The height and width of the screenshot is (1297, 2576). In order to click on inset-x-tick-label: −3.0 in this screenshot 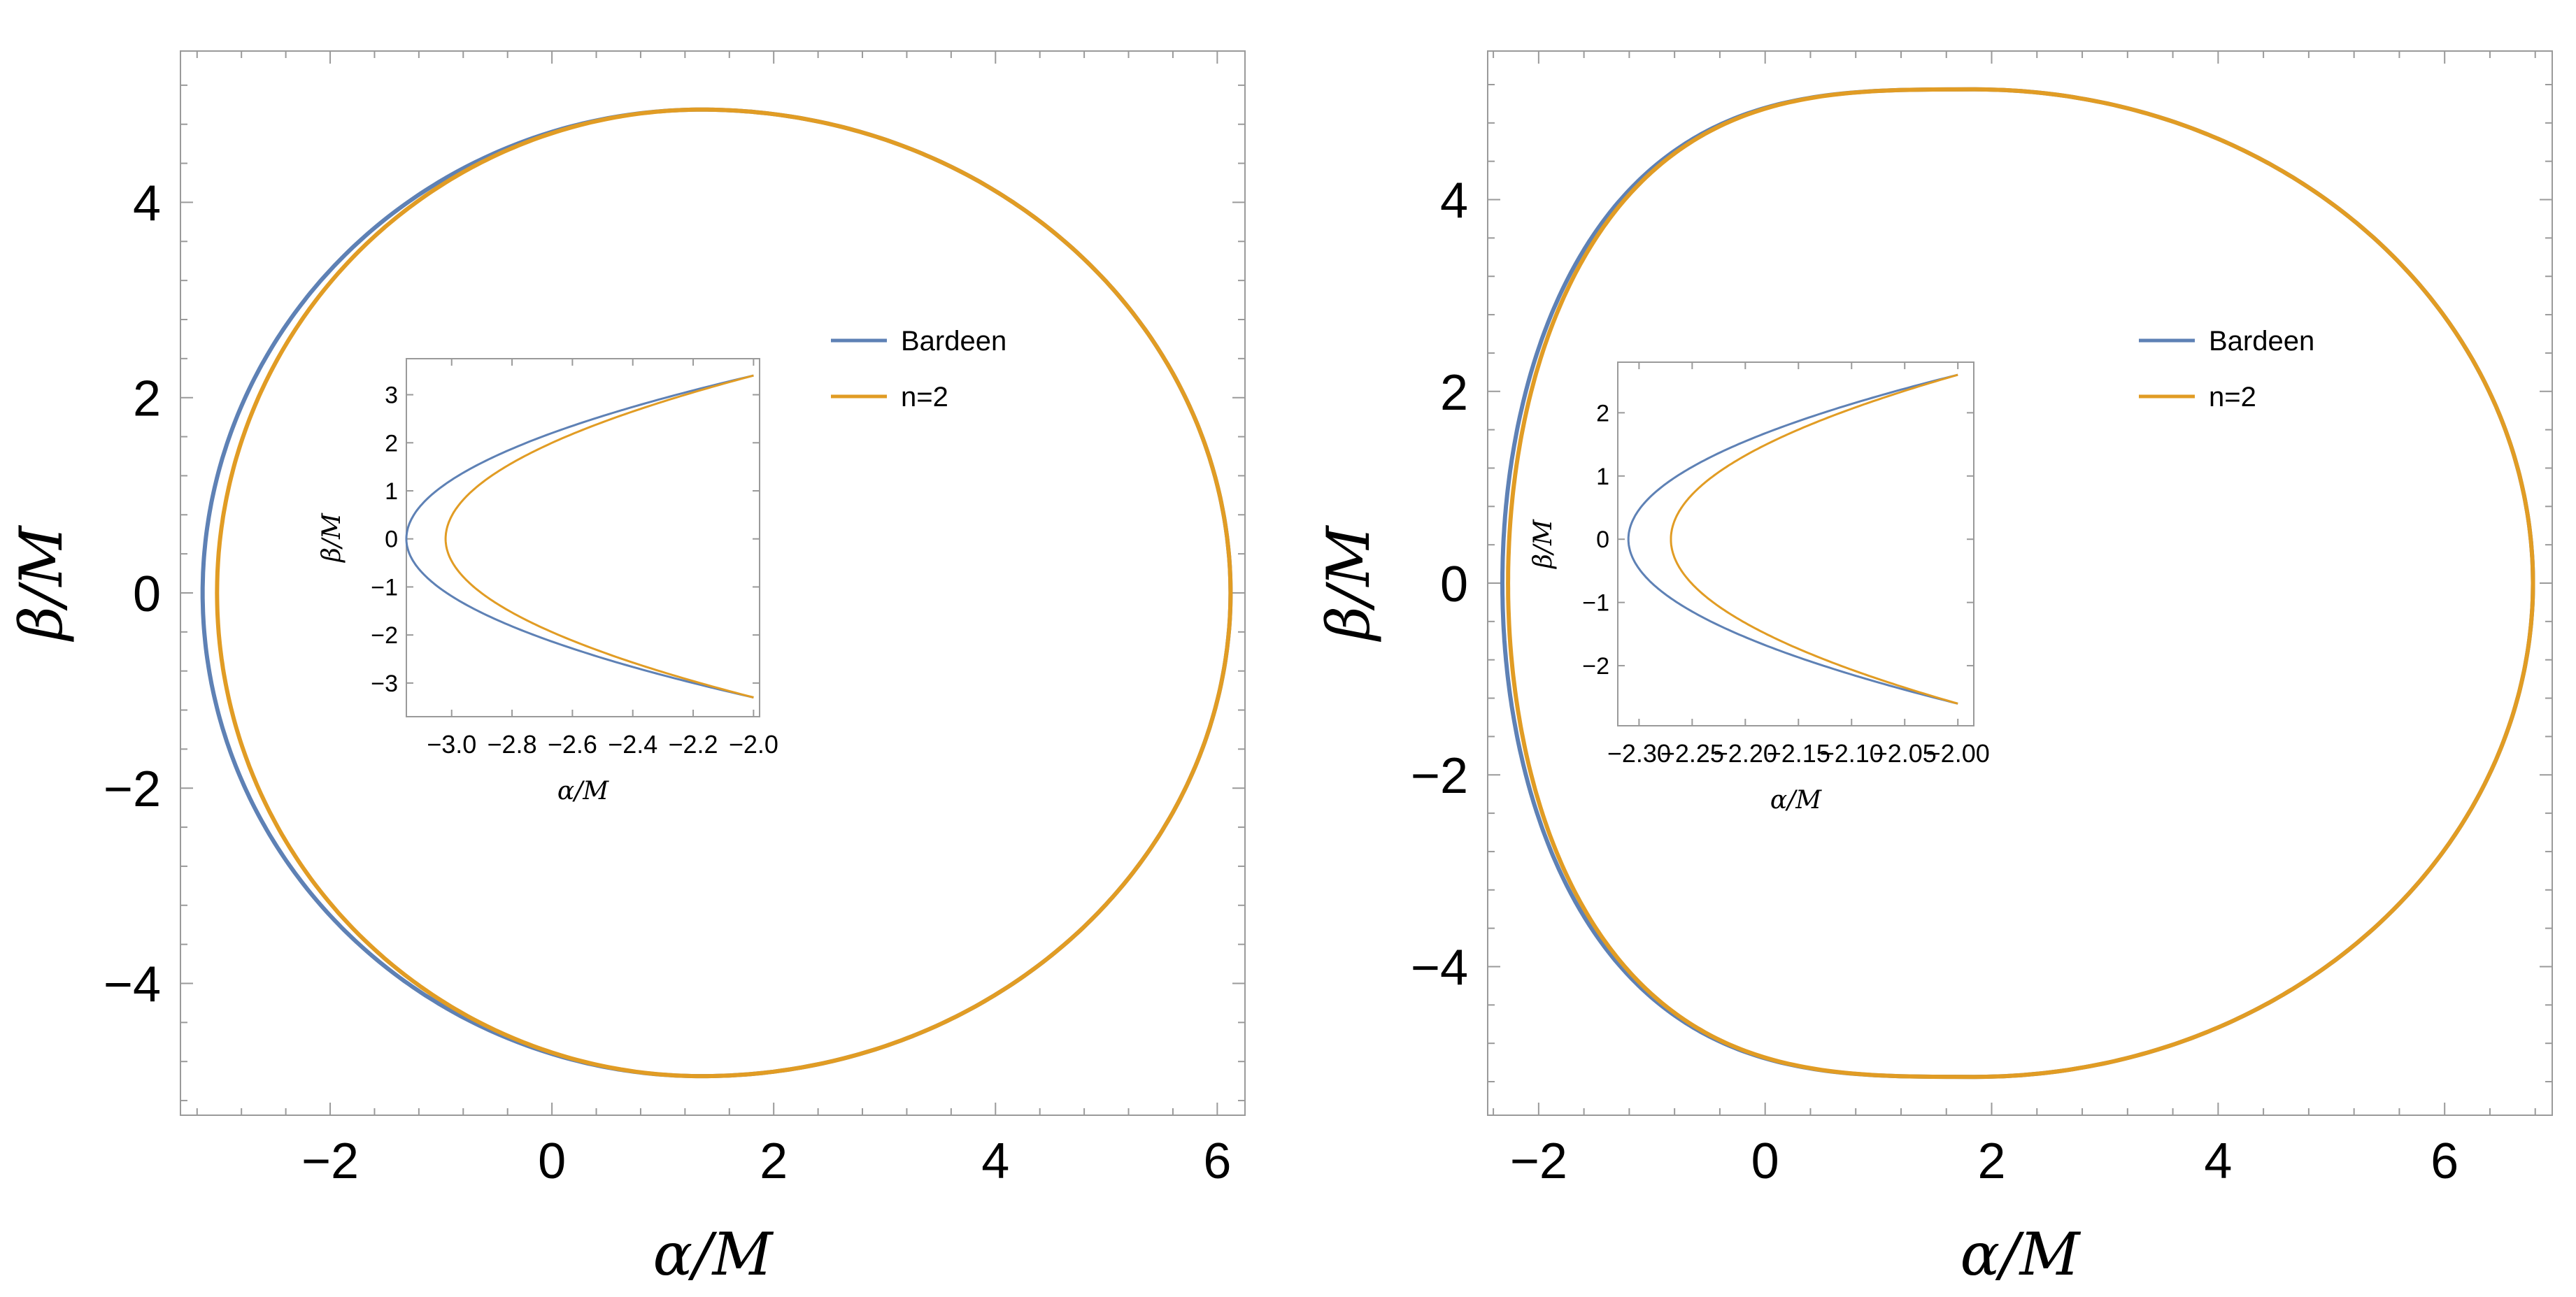, I will do `click(451, 744)`.